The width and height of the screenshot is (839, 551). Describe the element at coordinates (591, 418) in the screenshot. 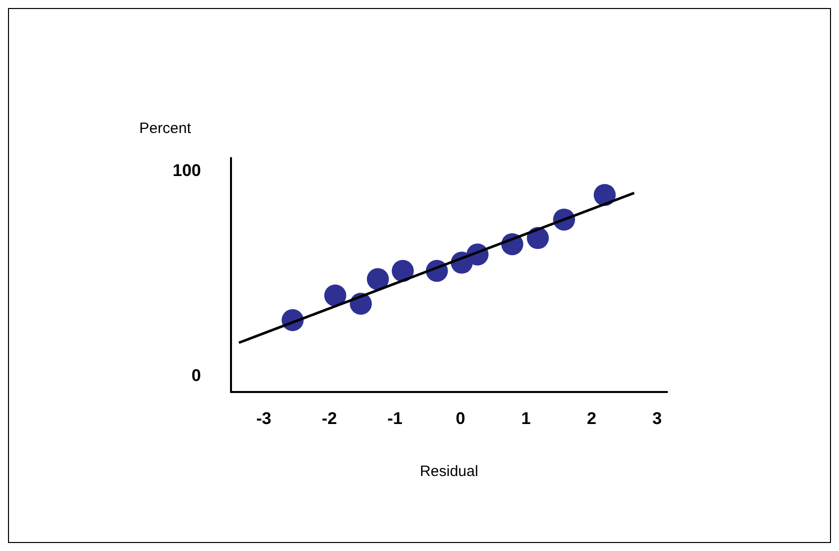

I see `x-tick-label: 2` at that location.